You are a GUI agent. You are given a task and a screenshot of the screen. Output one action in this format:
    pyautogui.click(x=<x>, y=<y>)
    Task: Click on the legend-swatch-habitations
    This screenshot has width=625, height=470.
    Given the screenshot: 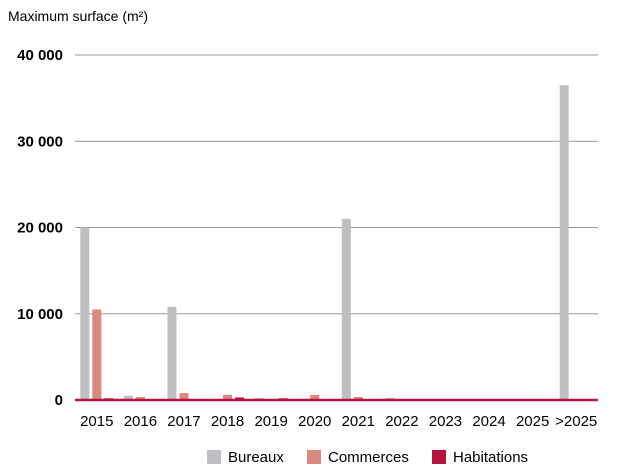 What is the action you would take?
    pyautogui.click(x=439, y=457)
    